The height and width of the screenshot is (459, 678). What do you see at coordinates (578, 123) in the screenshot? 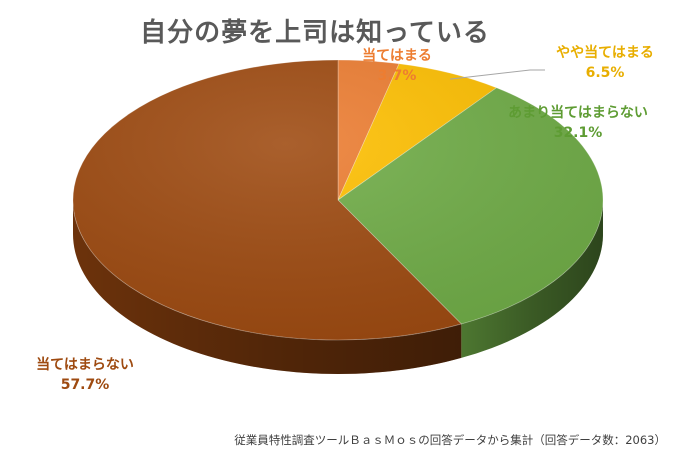
I see `slice-label-amari-atehamaranai: あまり当てはまらない 32.1%` at bounding box center [578, 123].